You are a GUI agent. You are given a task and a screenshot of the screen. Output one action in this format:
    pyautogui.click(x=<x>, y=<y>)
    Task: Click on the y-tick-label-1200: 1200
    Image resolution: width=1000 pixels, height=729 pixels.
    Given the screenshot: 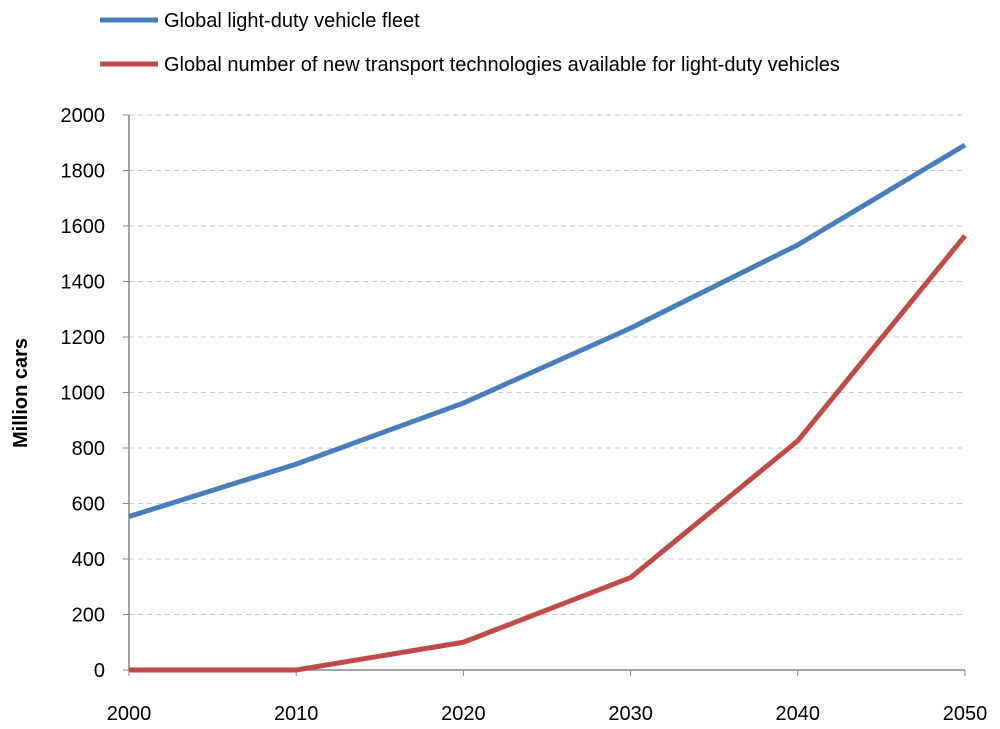 What is the action you would take?
    pyautogui.click(x=83, y=338)
    